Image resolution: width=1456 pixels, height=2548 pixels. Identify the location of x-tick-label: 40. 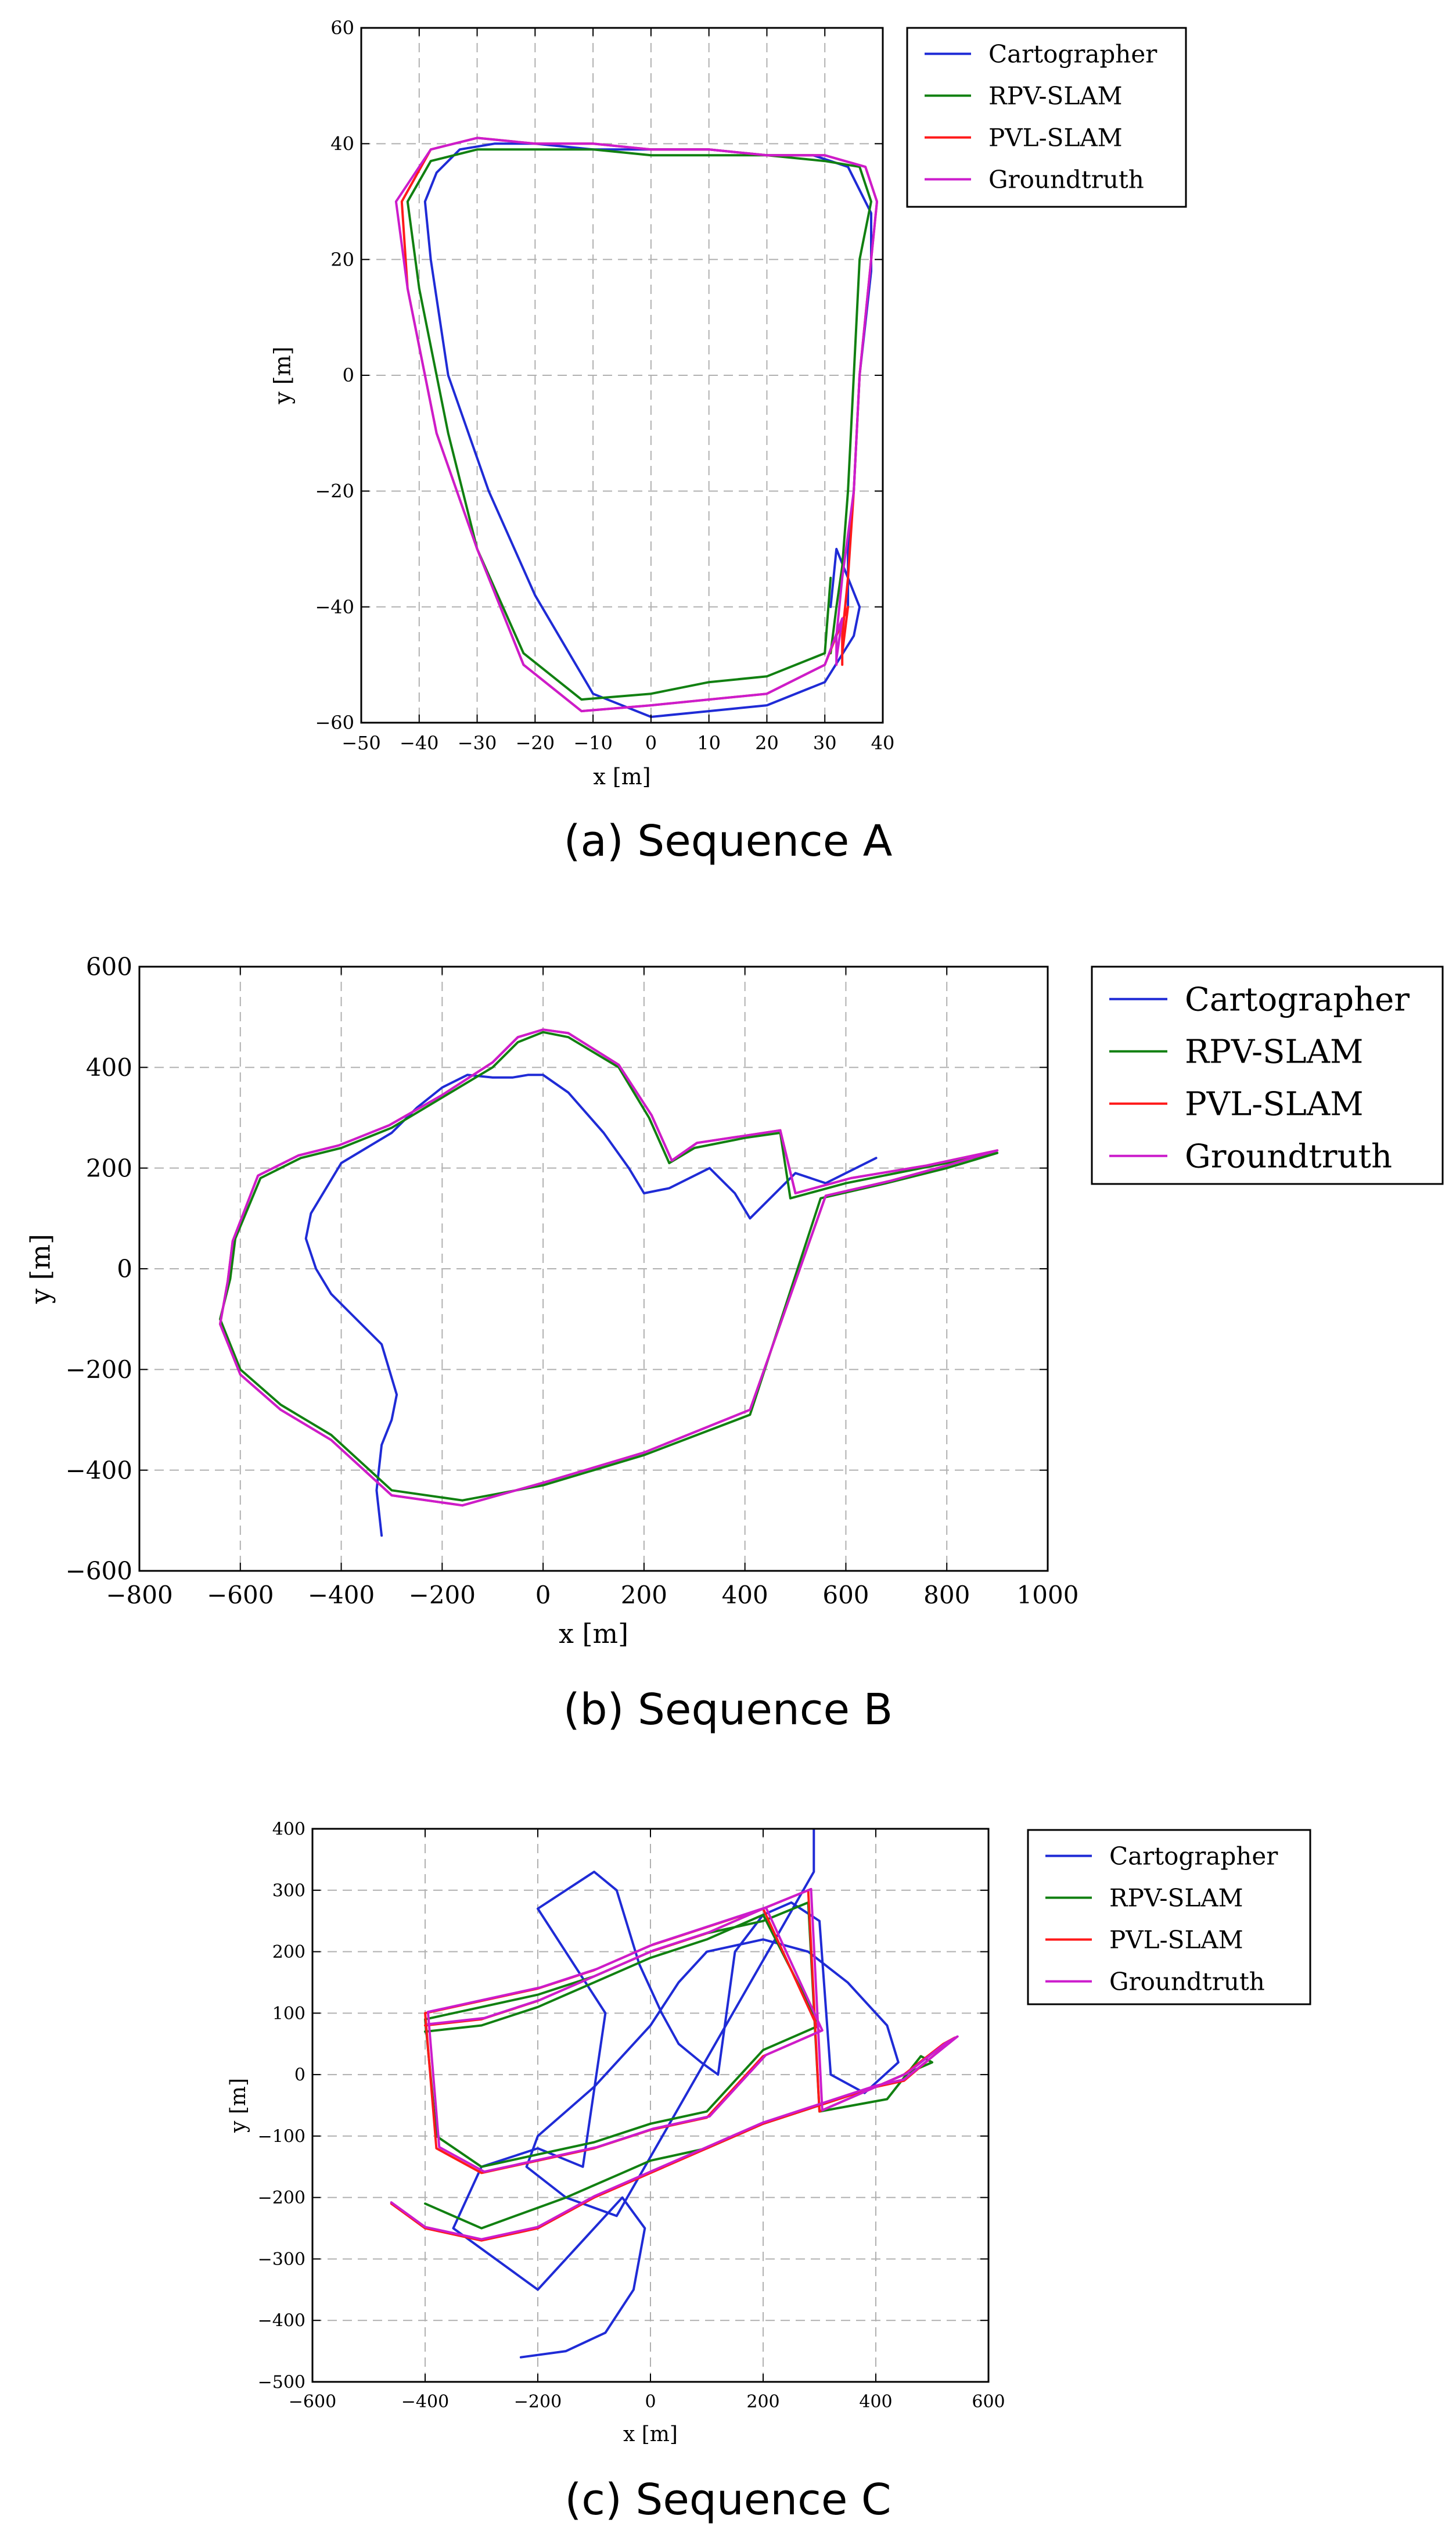
(883, 743).